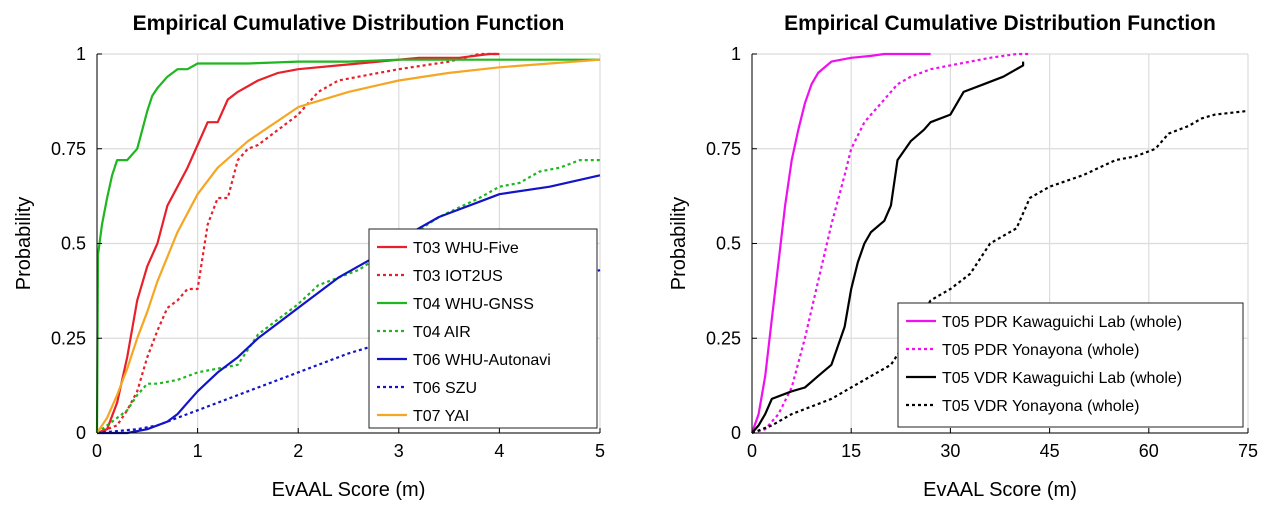  What do you see at coordinates (473, 304) in the screenshot?
I see `legend-label-3: T04 WHU-GNSS` at bounding box center [473, 304].